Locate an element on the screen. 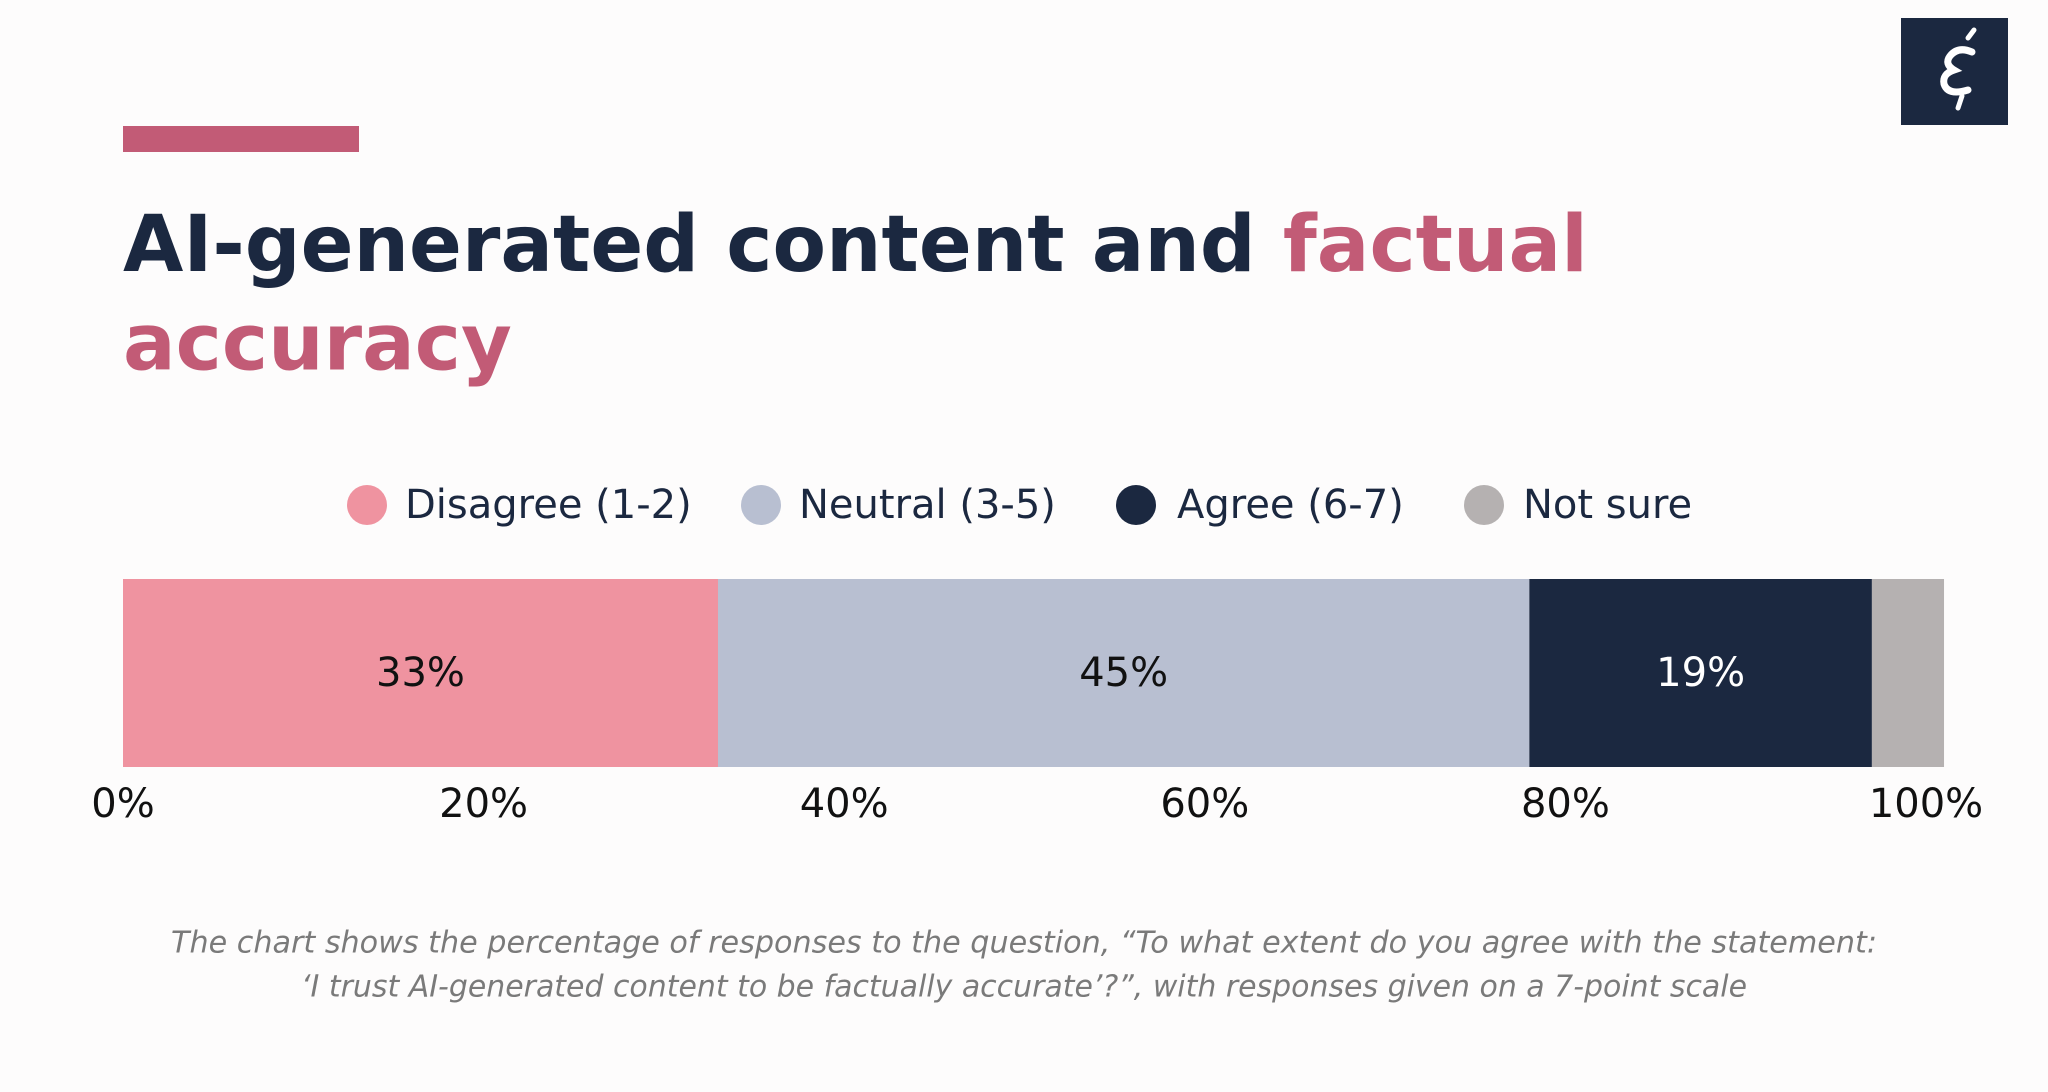 The height and width of the screenshot is (1092, 2048). value-label: 33% is located at coordinates (420, 673).